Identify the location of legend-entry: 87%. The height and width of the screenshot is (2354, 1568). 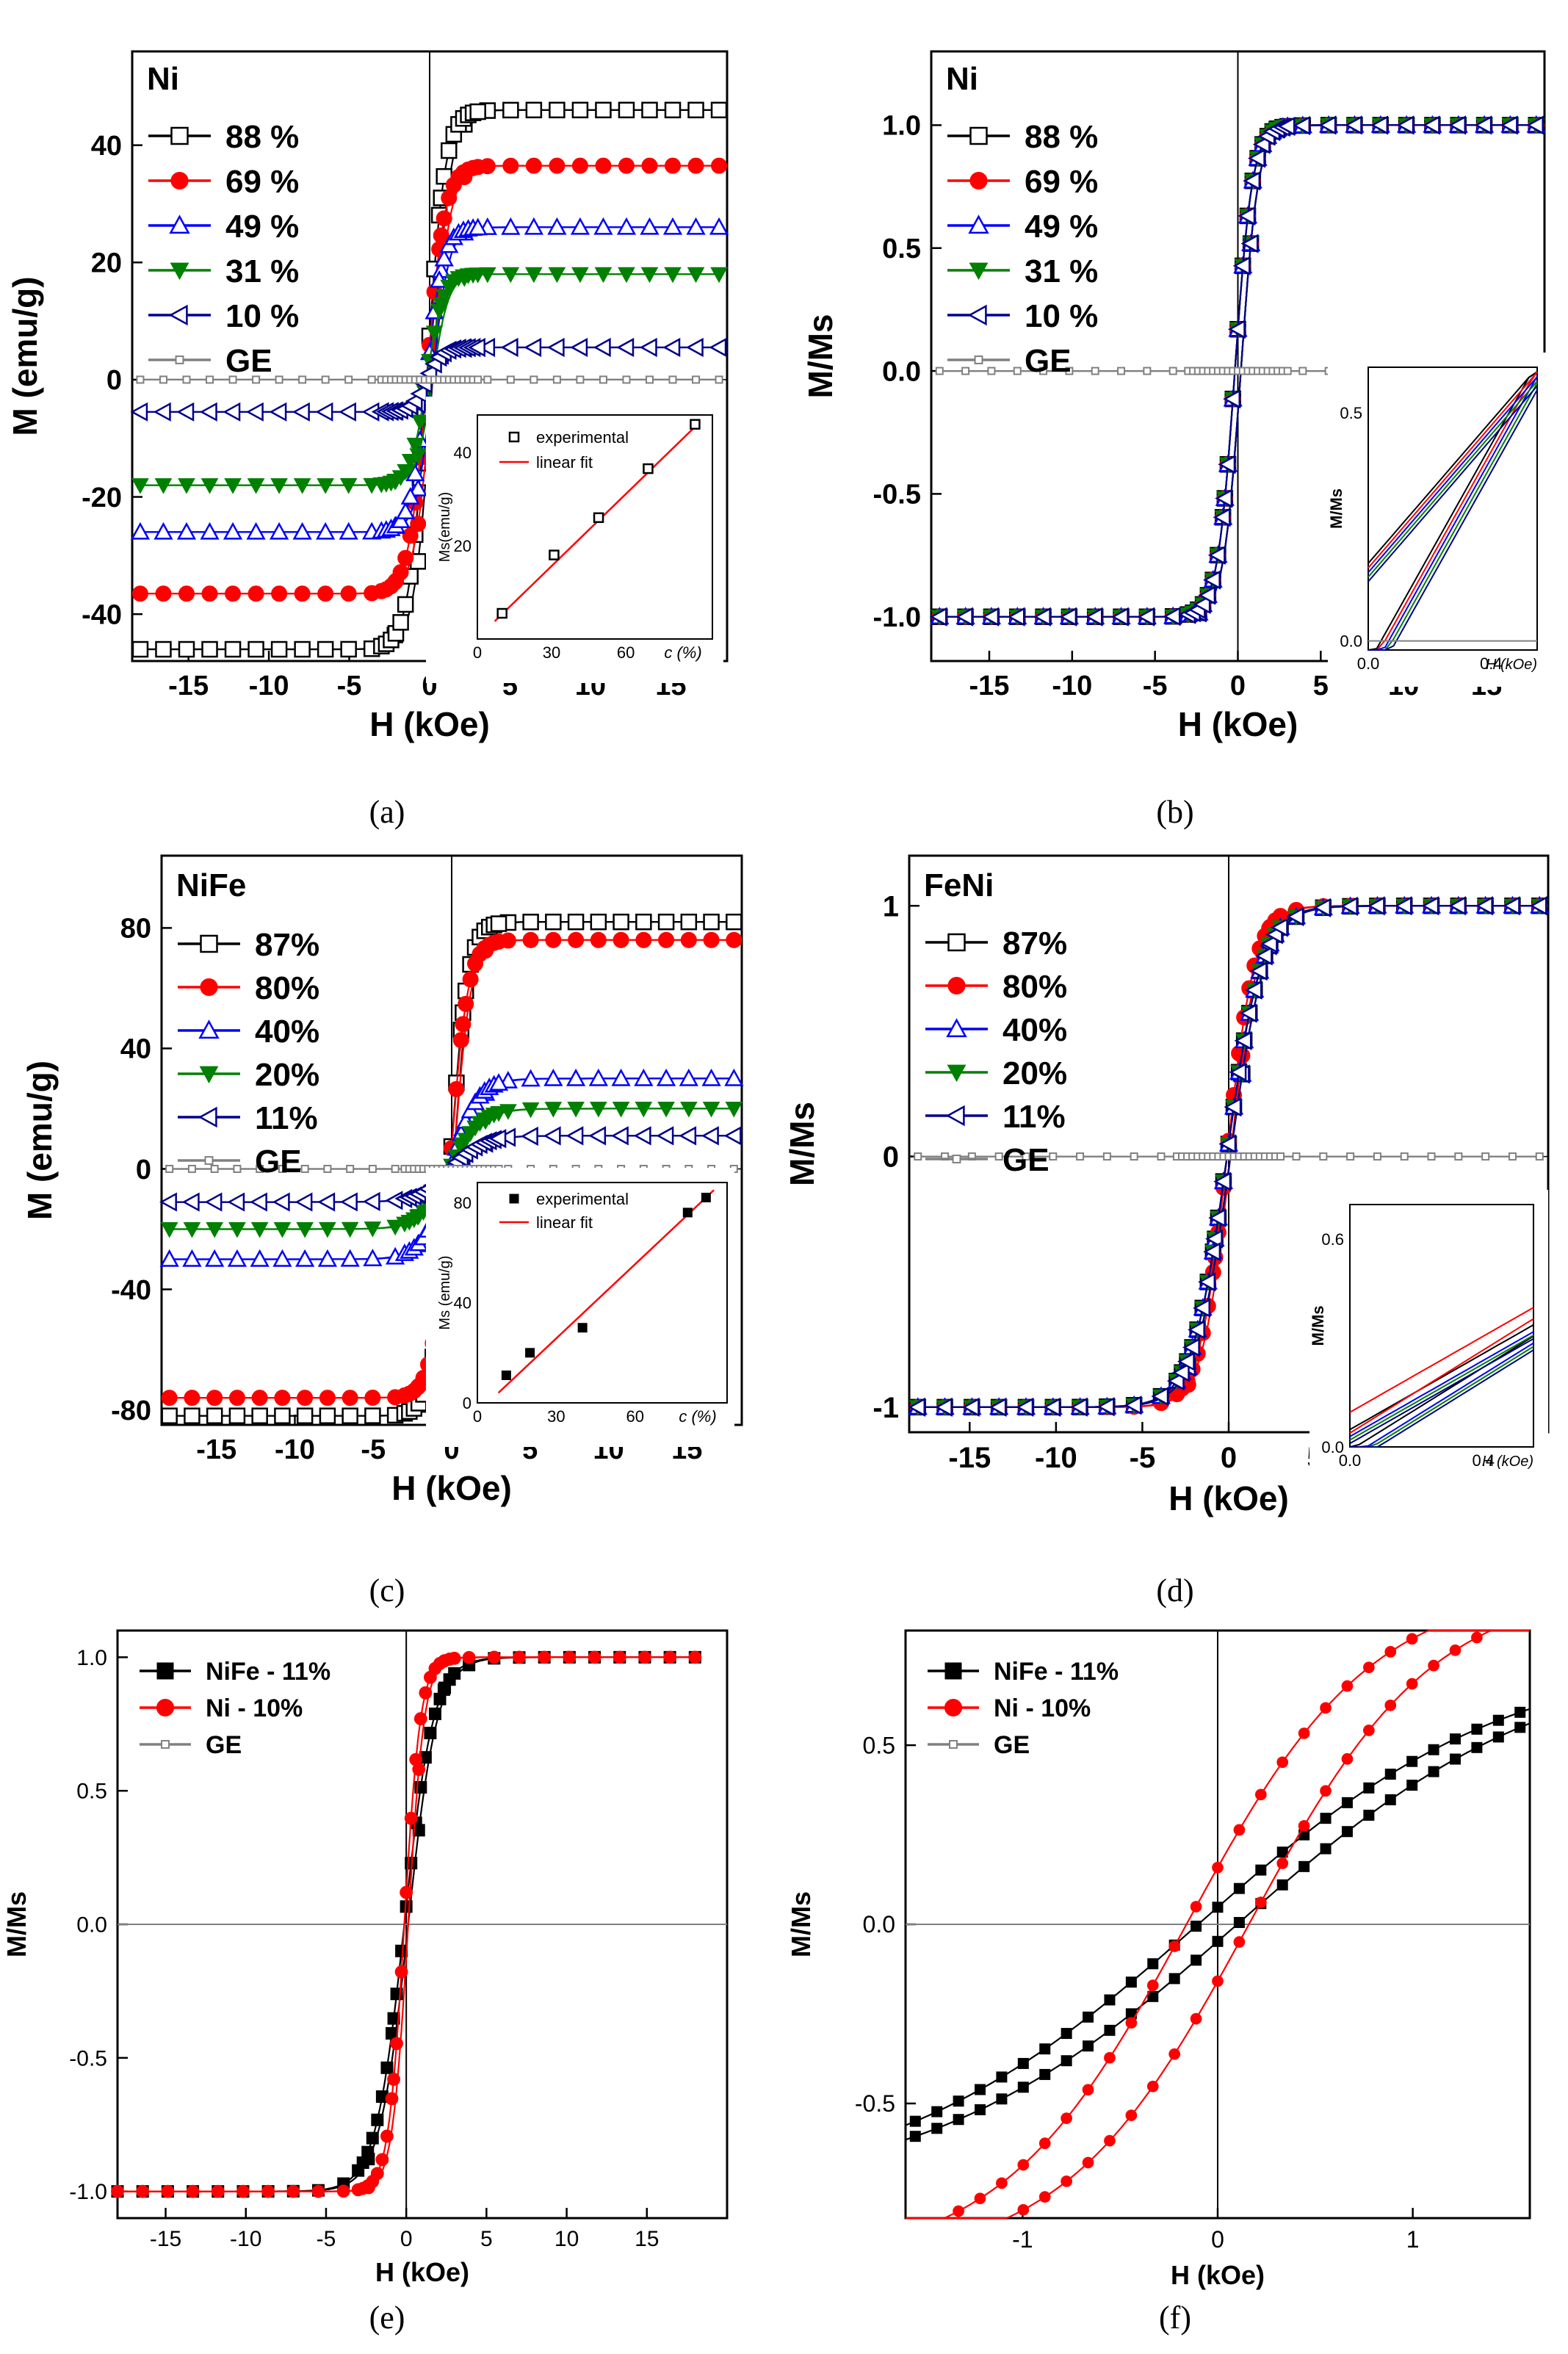
(287, 945).